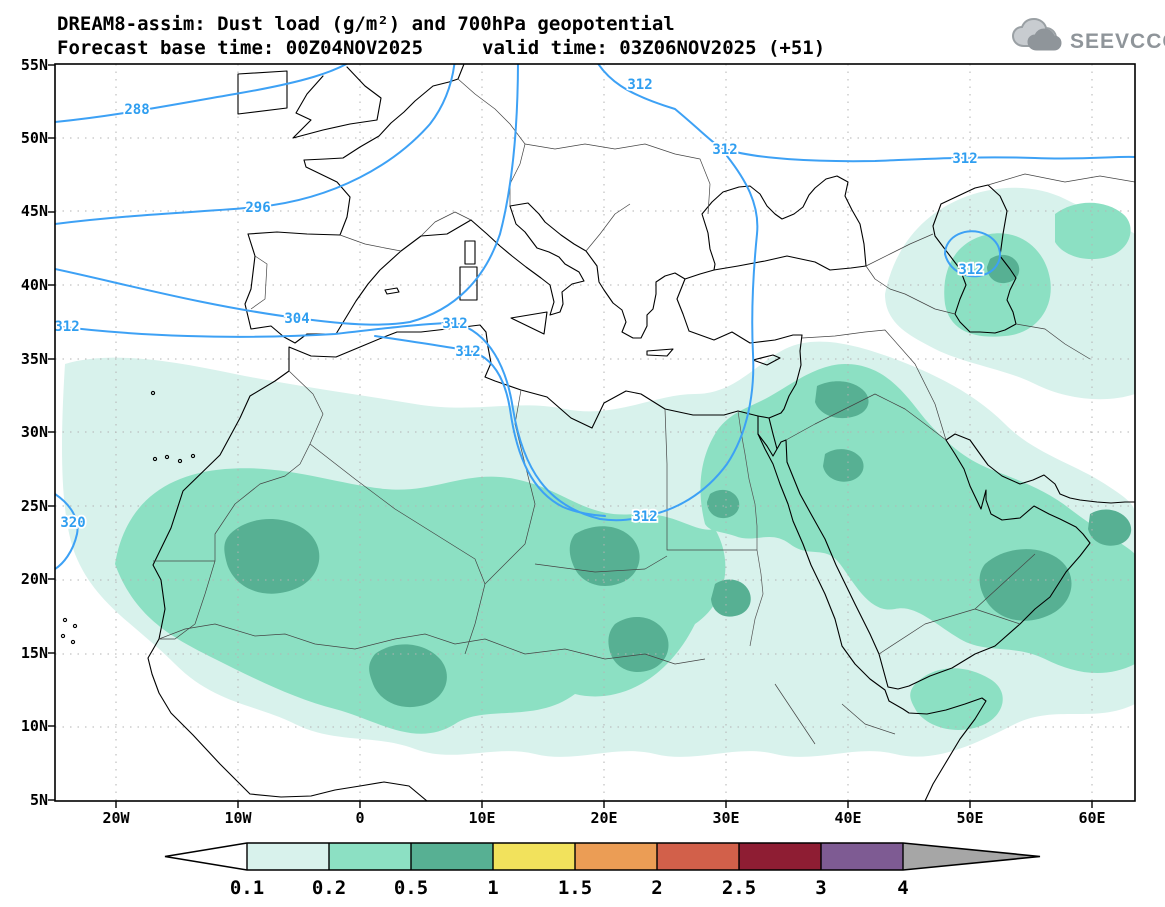 The width and height of the screenshot is (1165, 907). I want to click on island-sardinia, so click(468, 283).